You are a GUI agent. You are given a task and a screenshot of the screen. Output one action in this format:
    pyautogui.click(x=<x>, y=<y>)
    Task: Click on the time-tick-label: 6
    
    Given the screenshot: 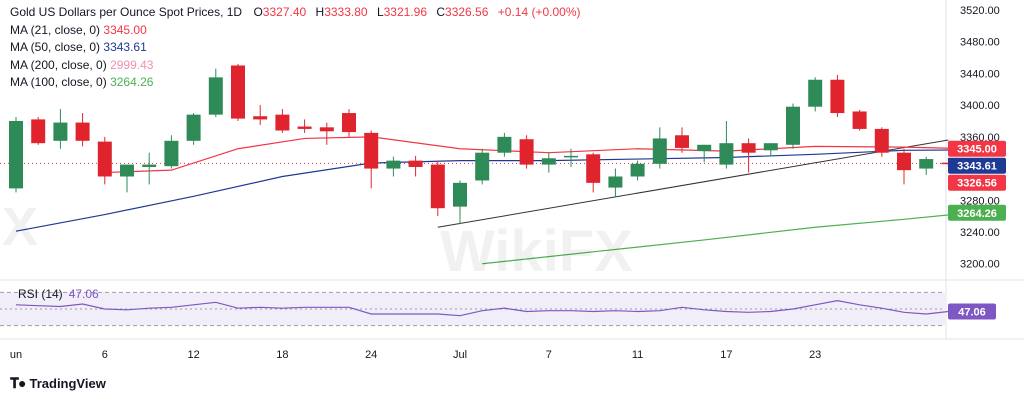 What is the action you would take?
    pyautogui.click(x=105, y=355)
    